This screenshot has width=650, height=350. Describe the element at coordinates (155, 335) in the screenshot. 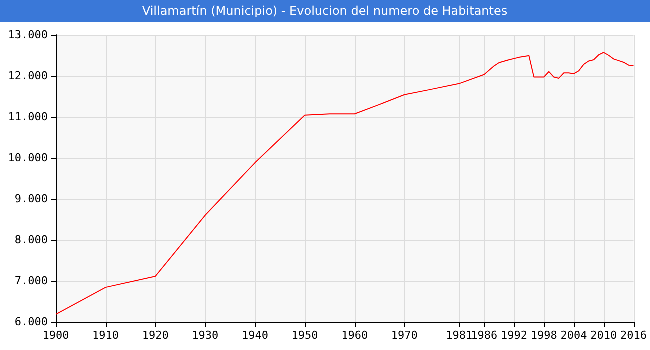

I see `x-tick-label: 1920` at that location.